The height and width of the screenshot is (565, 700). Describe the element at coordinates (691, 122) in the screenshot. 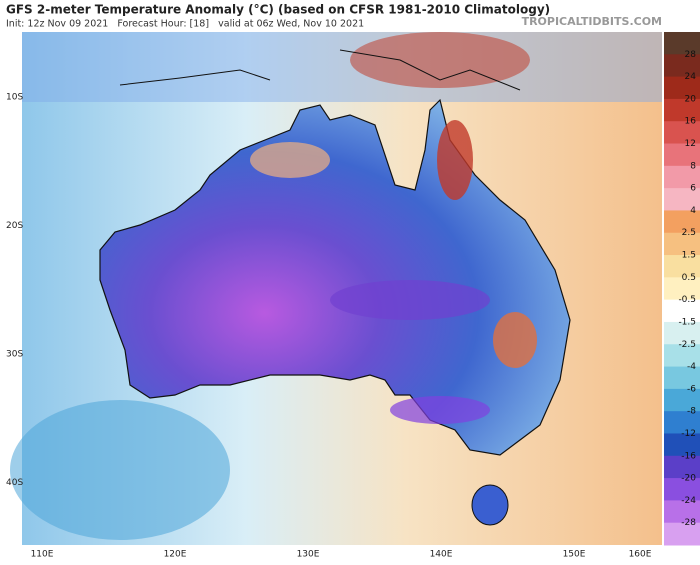

I see `colorbar-label: 16` at that location.